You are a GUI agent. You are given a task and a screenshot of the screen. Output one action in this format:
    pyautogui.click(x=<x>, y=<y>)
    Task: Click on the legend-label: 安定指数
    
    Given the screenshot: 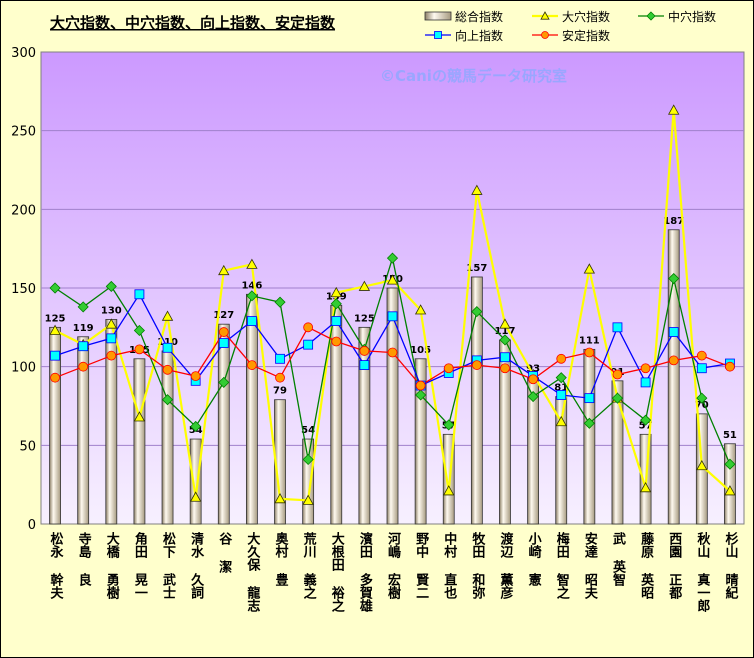 What is the action you would take?
    pyautogui.click(x=586, y=35)
    